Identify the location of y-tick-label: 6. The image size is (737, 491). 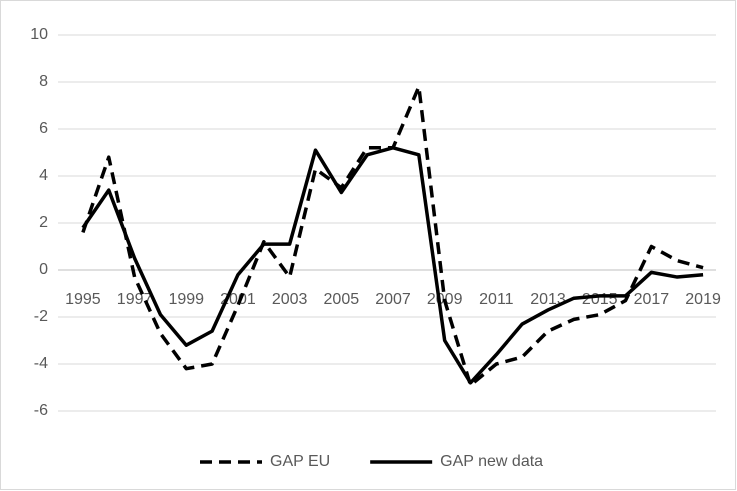
(43, 128).